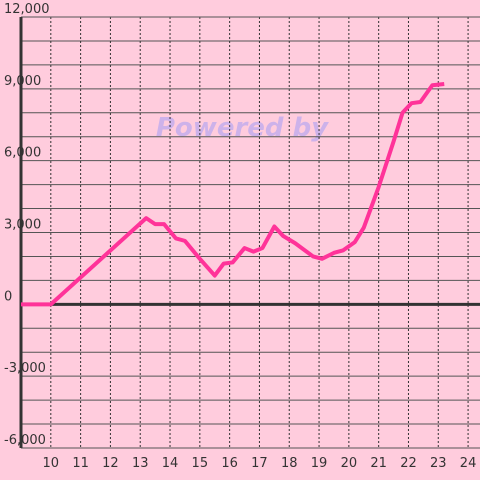 The image size is (480, 480). What do you see at coordinates (229, 463) in the screenshot?
I see `x-tick-label: 16` at bounding box center [229, 463].